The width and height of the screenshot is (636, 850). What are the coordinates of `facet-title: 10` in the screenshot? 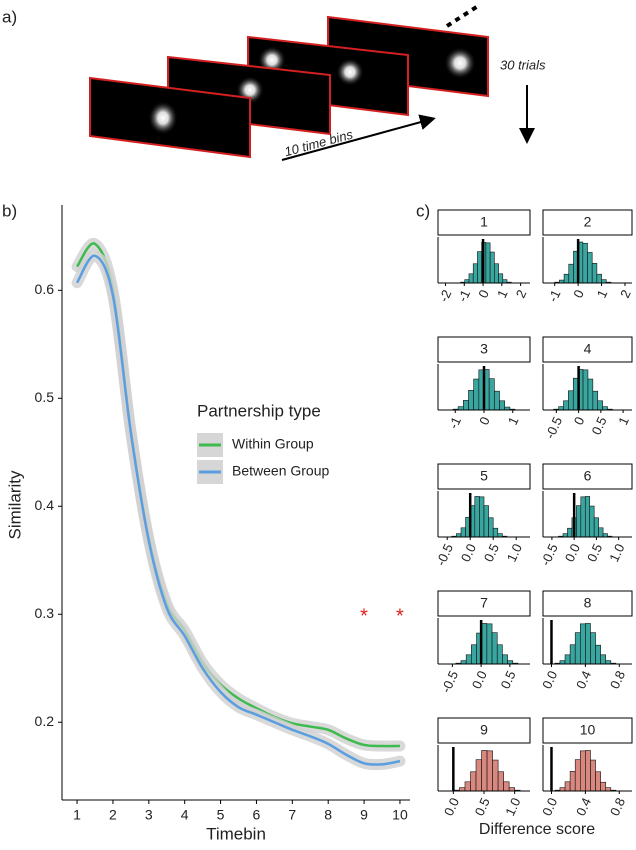 It's located at (588, 730).